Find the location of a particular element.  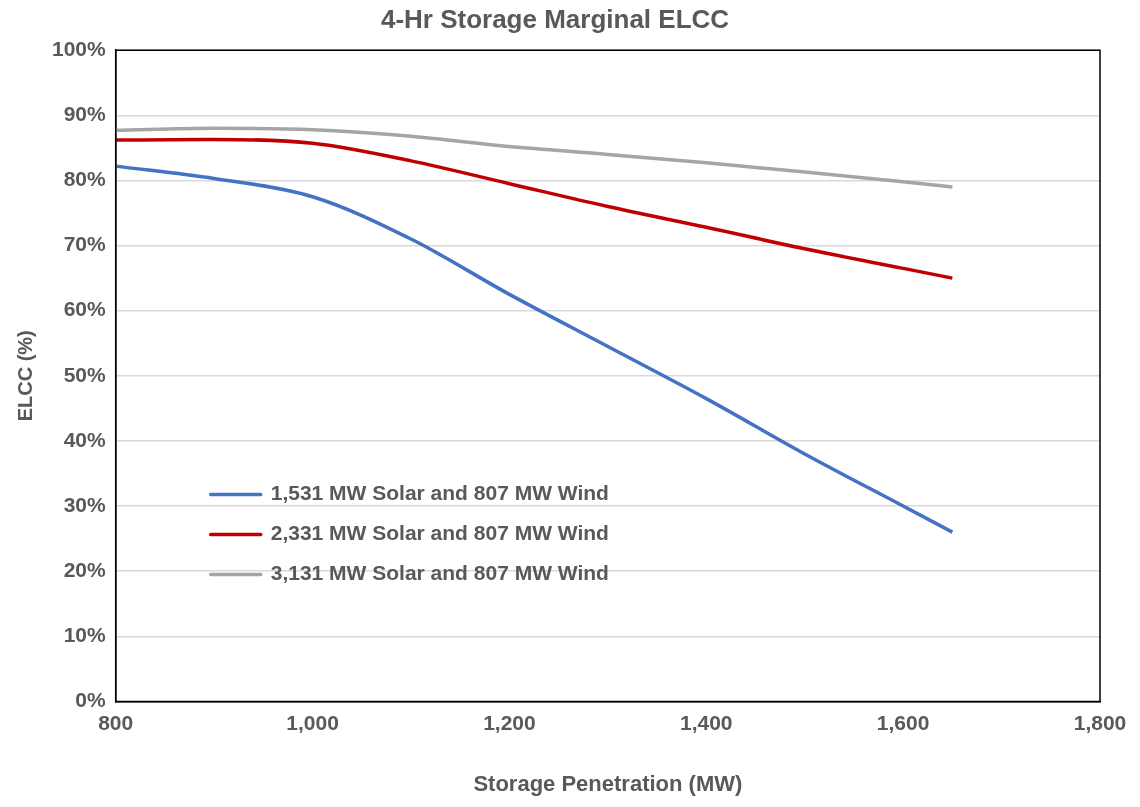

x-tick-label: 1,800 is located at coordinates (1100, 722).